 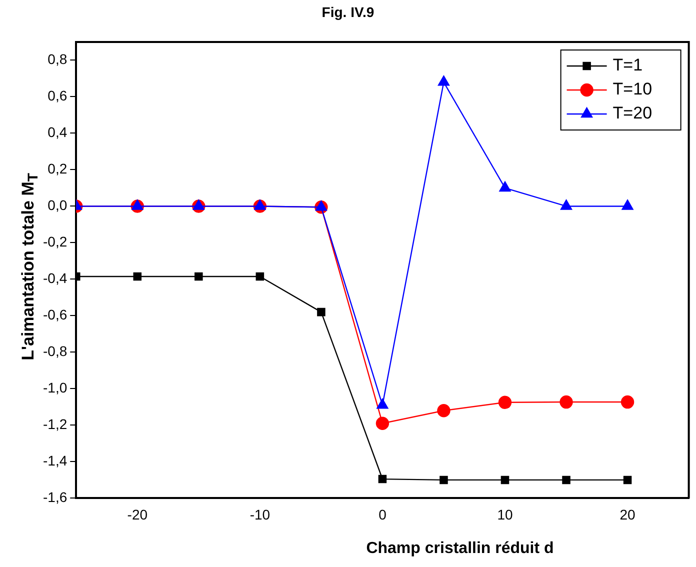 What do you see at coordinates (58, 168) in the screenshot?
I see `y-tick-label: 0,2` at bounding box center [58, 168].